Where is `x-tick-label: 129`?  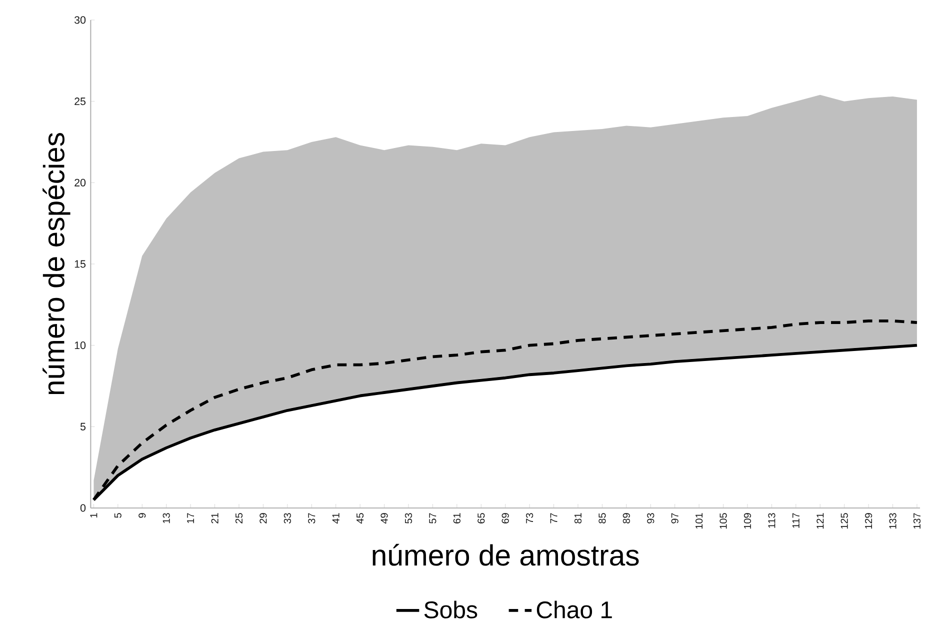 x-tick-label: 129 is located at coordinates (868, 521).